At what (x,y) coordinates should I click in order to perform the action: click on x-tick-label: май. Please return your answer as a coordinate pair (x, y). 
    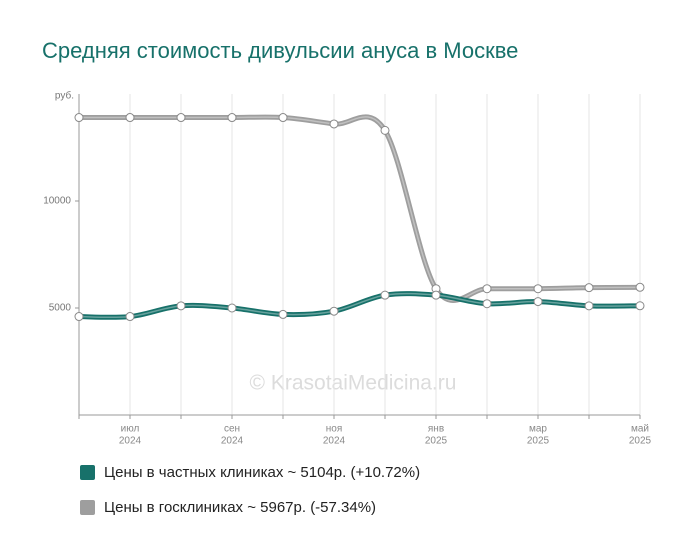
    Looking at the image, I should click on (640, 429).